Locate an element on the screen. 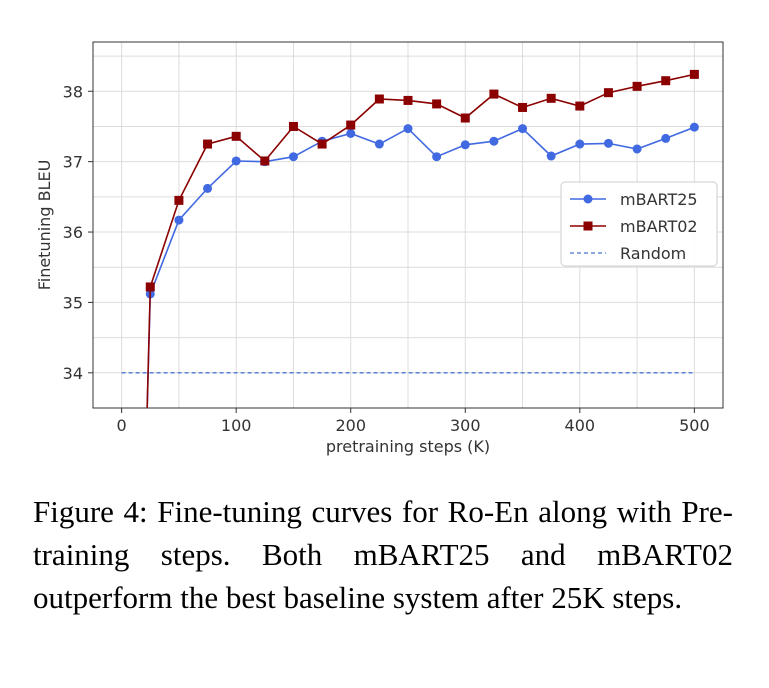 The image size is (769, 688). y-axis-label: Finetuning BLEU is located at coordinates (44, 225).